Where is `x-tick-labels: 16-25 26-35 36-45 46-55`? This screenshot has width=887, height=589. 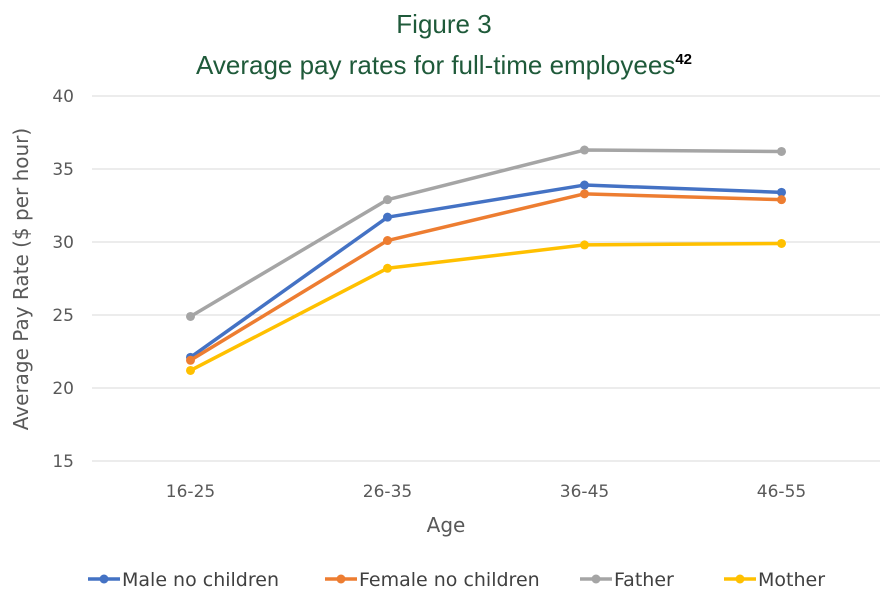
x-tick-labels: 16-25 26-35 36-45 46-55 is located at coordinates (486, 492).